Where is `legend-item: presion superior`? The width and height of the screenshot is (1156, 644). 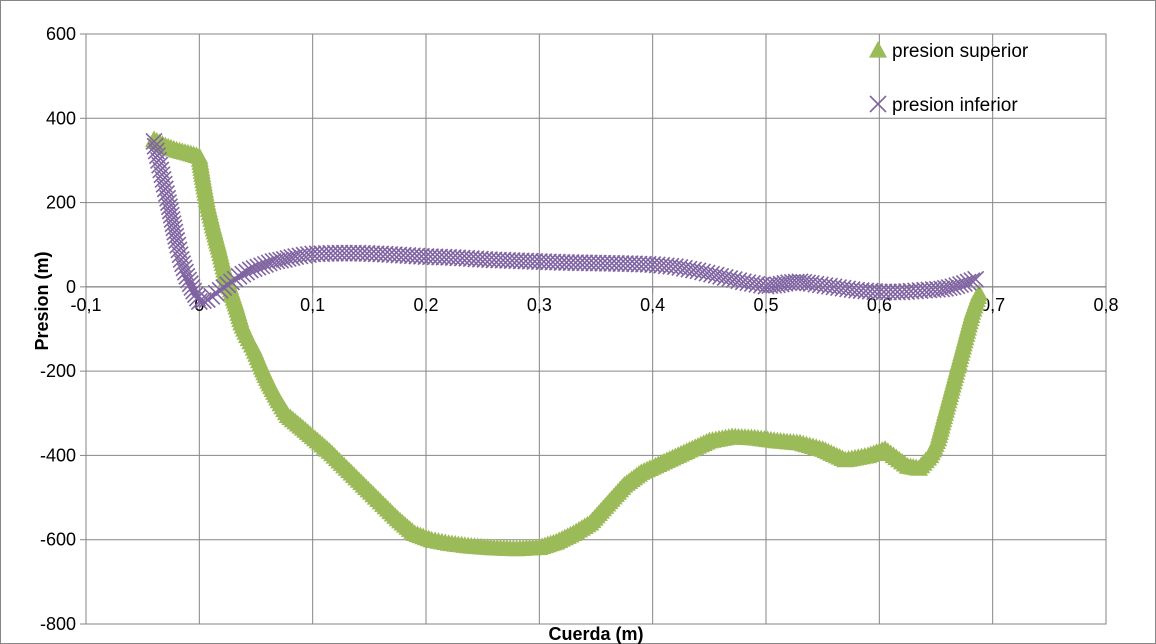 legend-item: presion superior is located at coordinates (949, 51).